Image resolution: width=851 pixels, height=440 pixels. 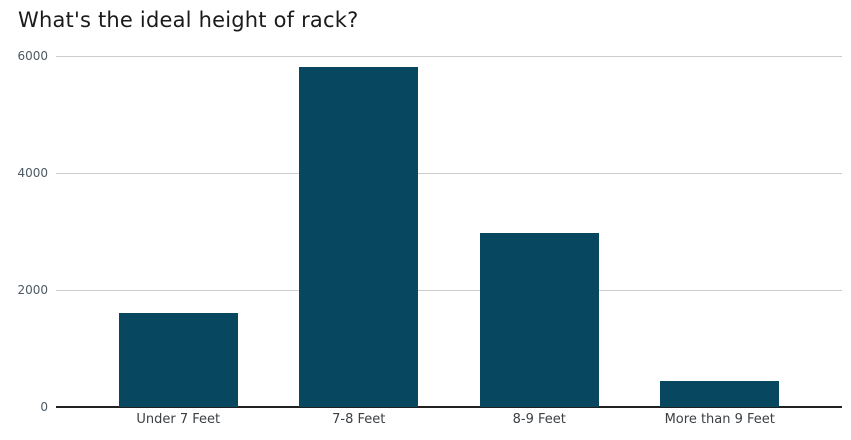 What do you see at coordinates (178, 419) in the screenshot?
I see `xtick-label-under-7-feet: Under 7 Feet` at bounding box center [178, 419].